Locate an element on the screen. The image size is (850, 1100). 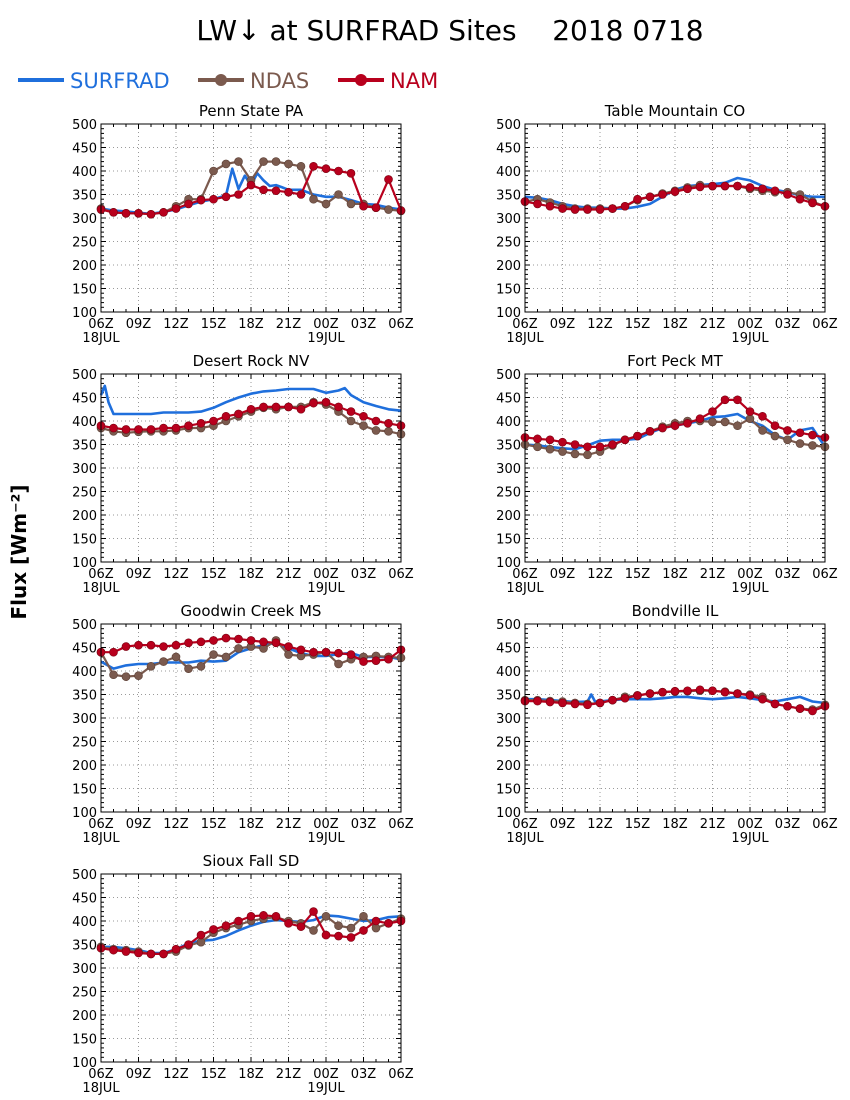
legend-label: NAM is located at coordinates (414, 81).